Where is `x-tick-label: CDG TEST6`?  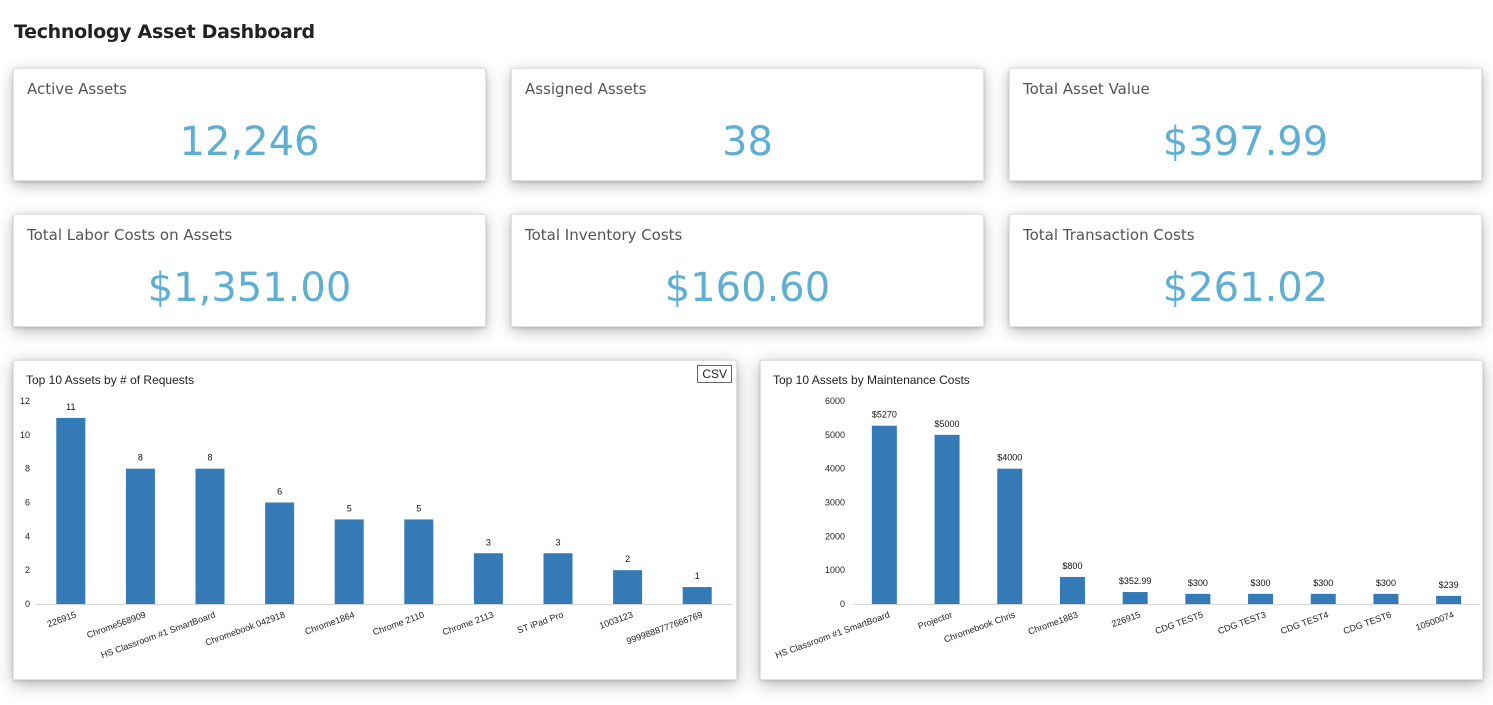 x-tick-label: CDG TEST6 is located at coordinates (1367, 622).